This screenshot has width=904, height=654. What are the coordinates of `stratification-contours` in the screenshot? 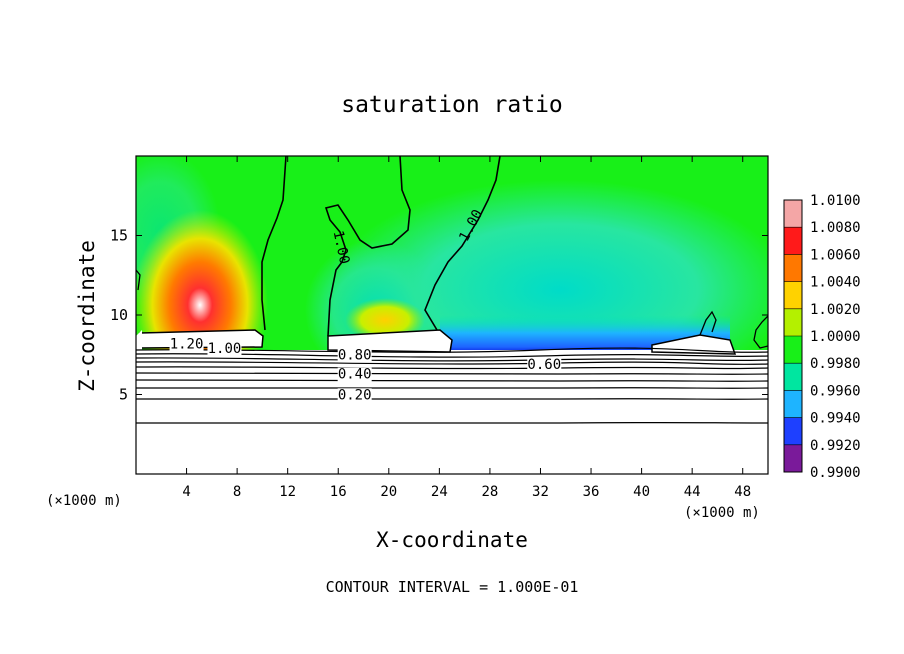 It's located at (452, 385).